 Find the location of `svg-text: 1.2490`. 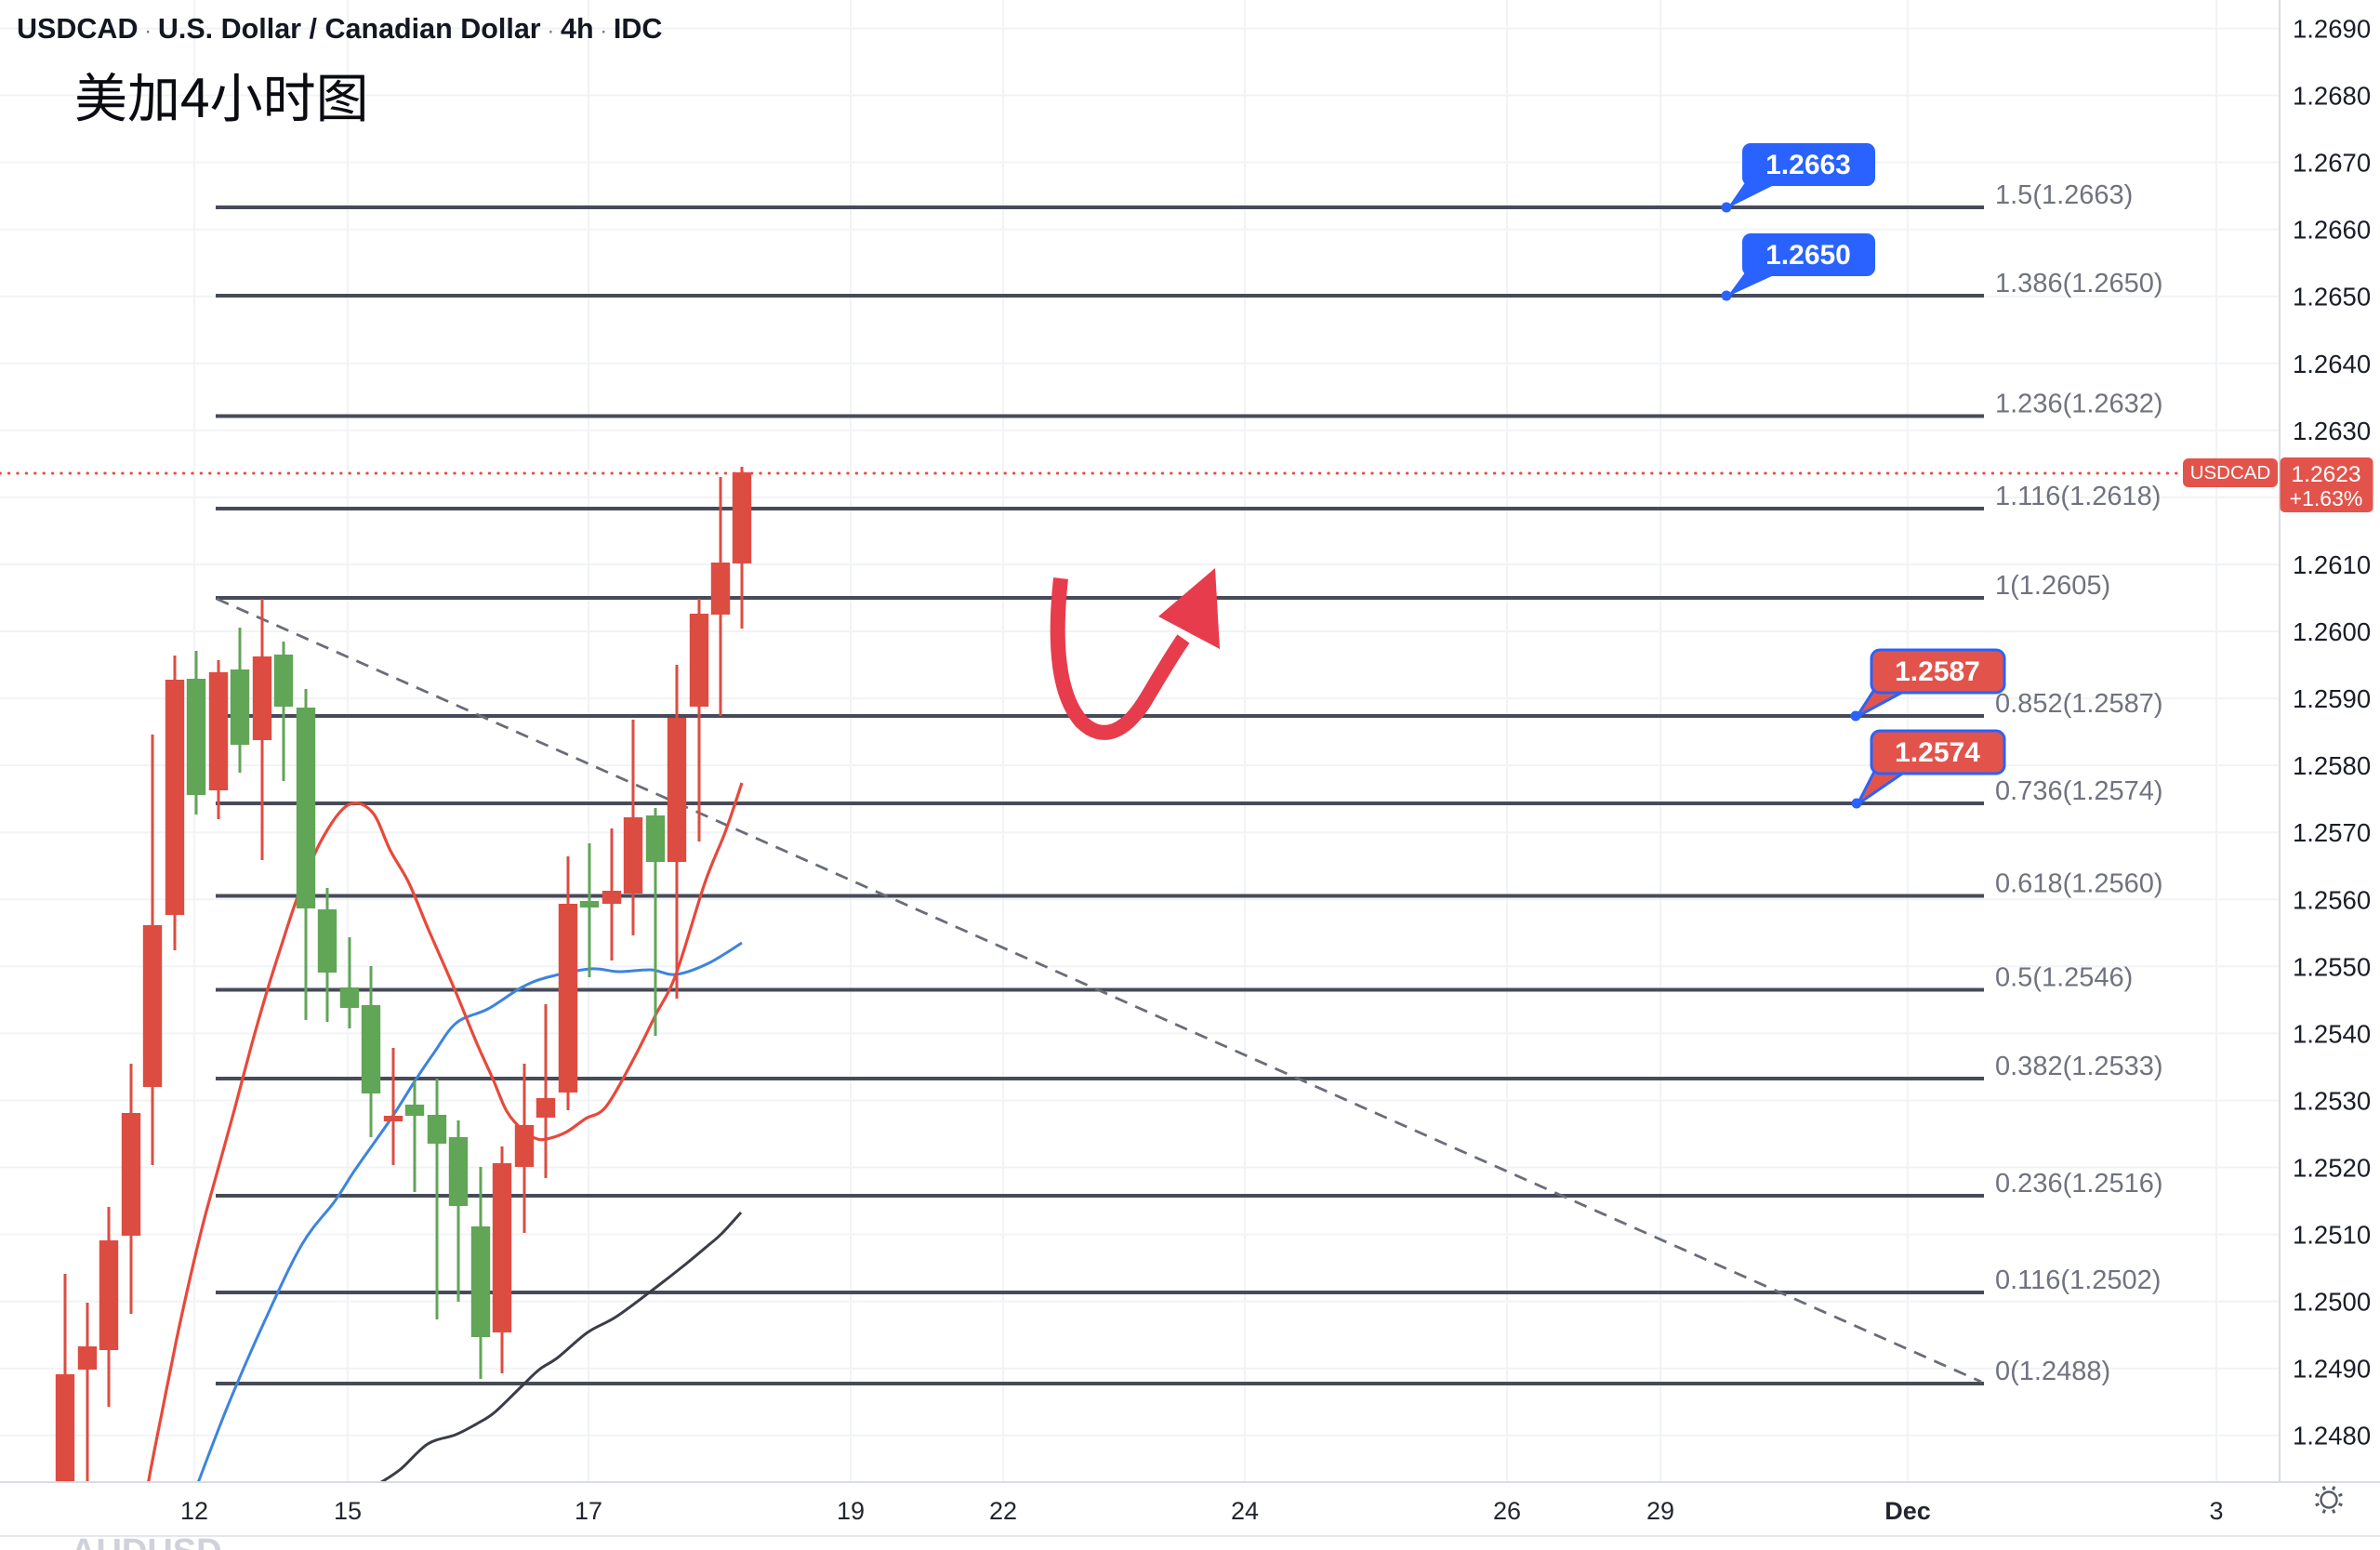

svg-text: 1.2490 is located at coordinates (2332, 1369).